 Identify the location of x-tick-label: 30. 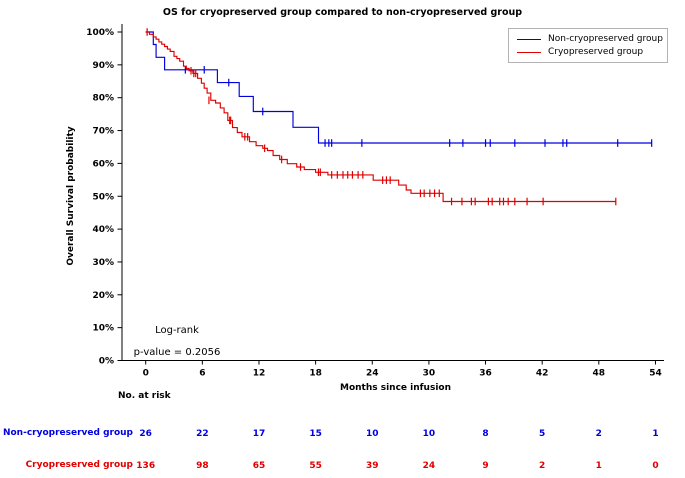
(429, 374).